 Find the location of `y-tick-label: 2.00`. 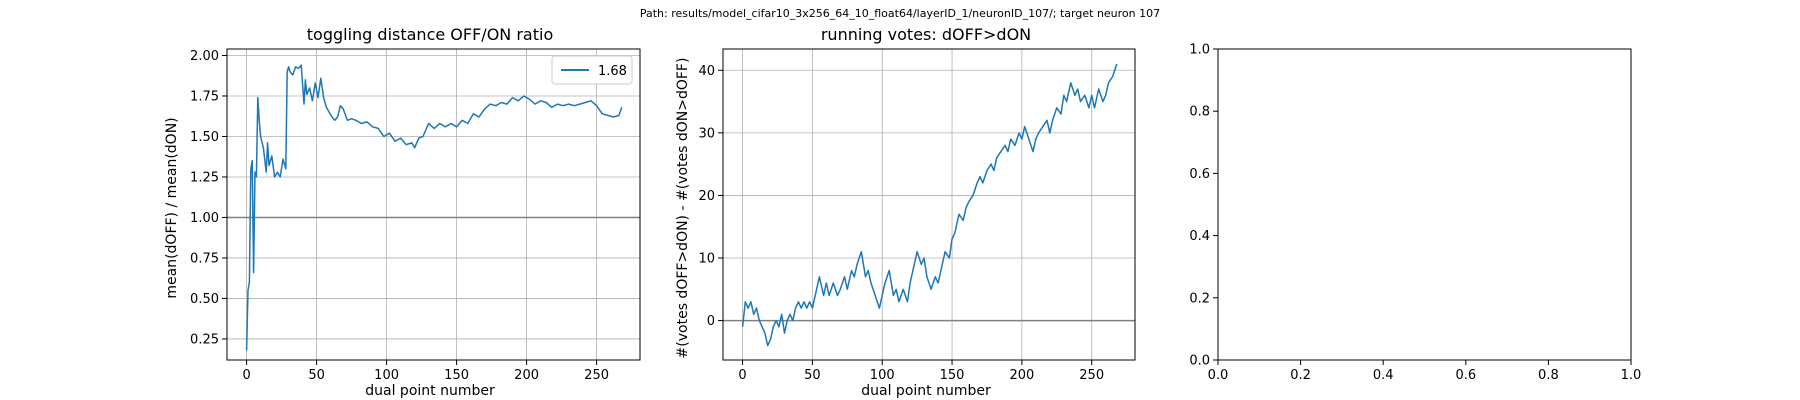

y-tick-label: 2.00 is located at coordinates (204, 56).